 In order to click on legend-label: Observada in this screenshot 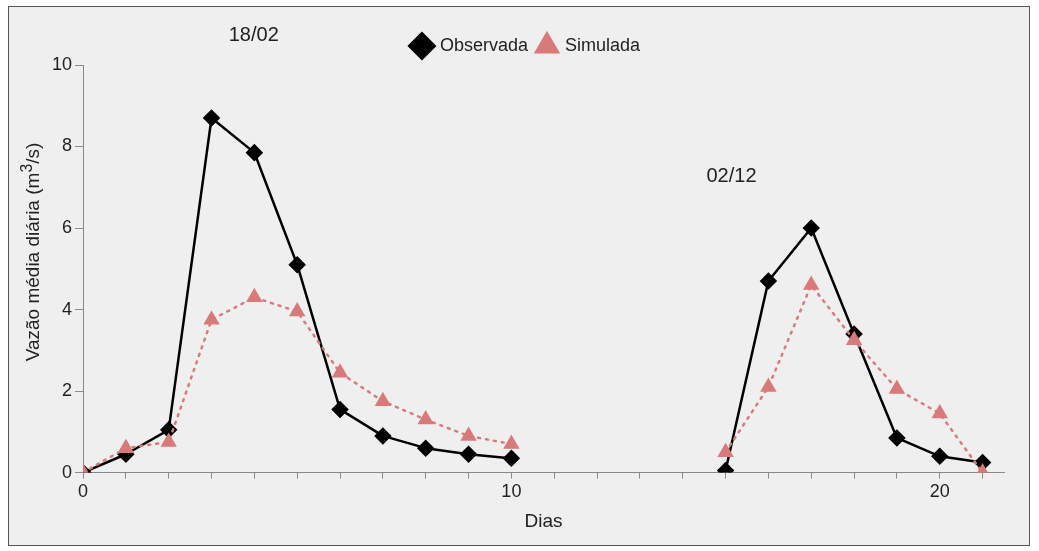, I will do `click(484, 44)`.